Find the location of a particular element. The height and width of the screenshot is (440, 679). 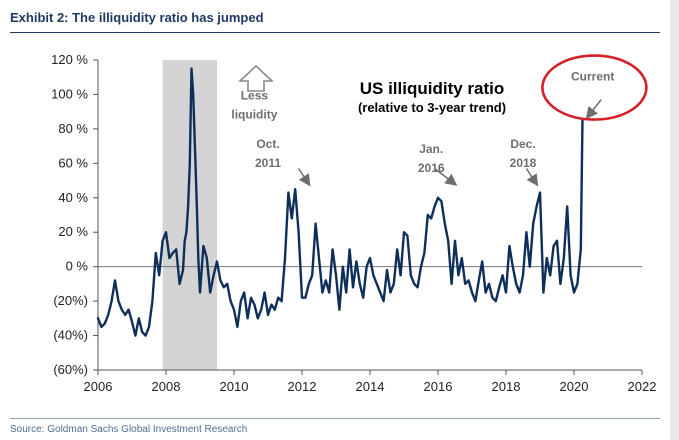

x-tick-label: 2018 is located at coordinates (506, 386).